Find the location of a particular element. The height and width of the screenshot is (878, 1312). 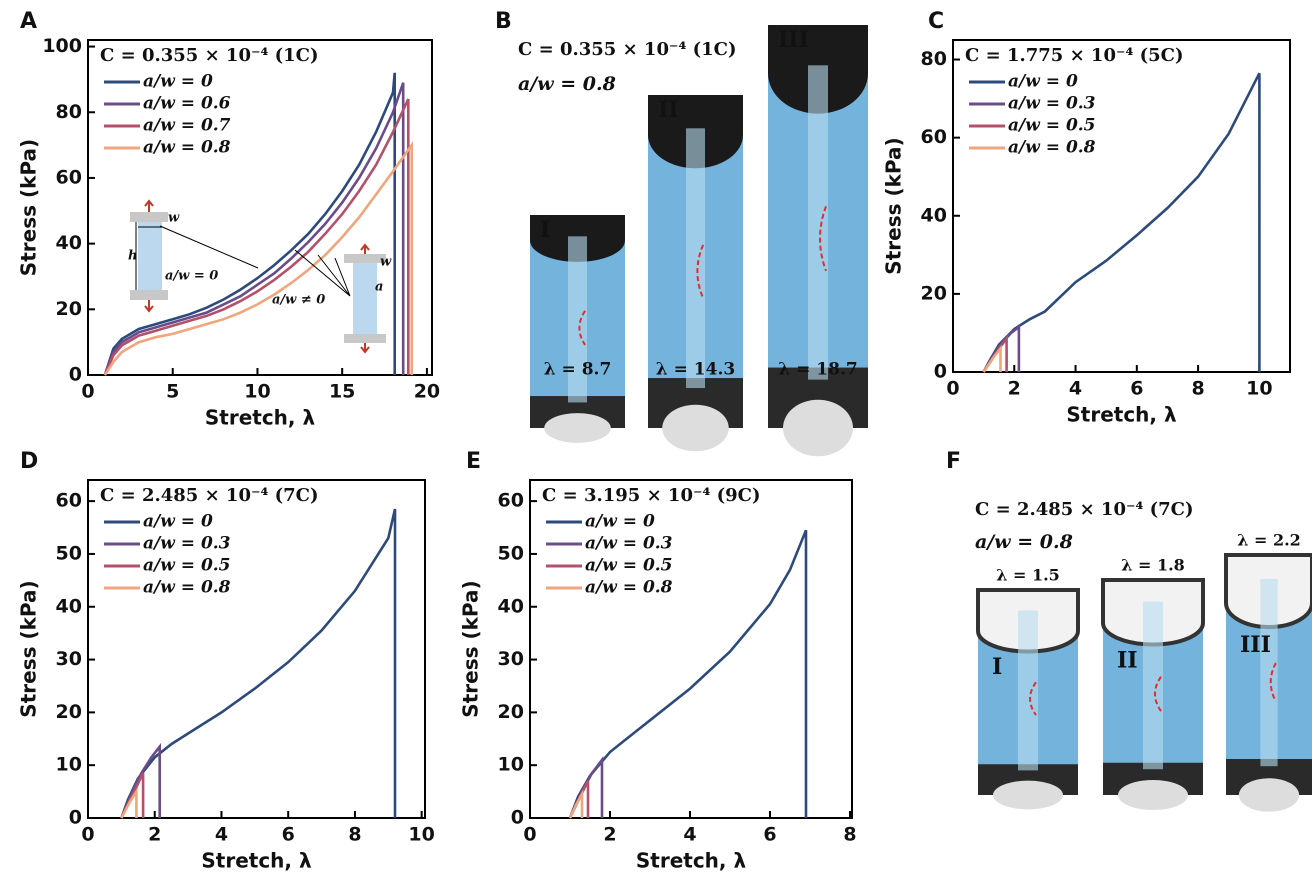

x-tick-label: 5 is located at coordinates (172, 392).